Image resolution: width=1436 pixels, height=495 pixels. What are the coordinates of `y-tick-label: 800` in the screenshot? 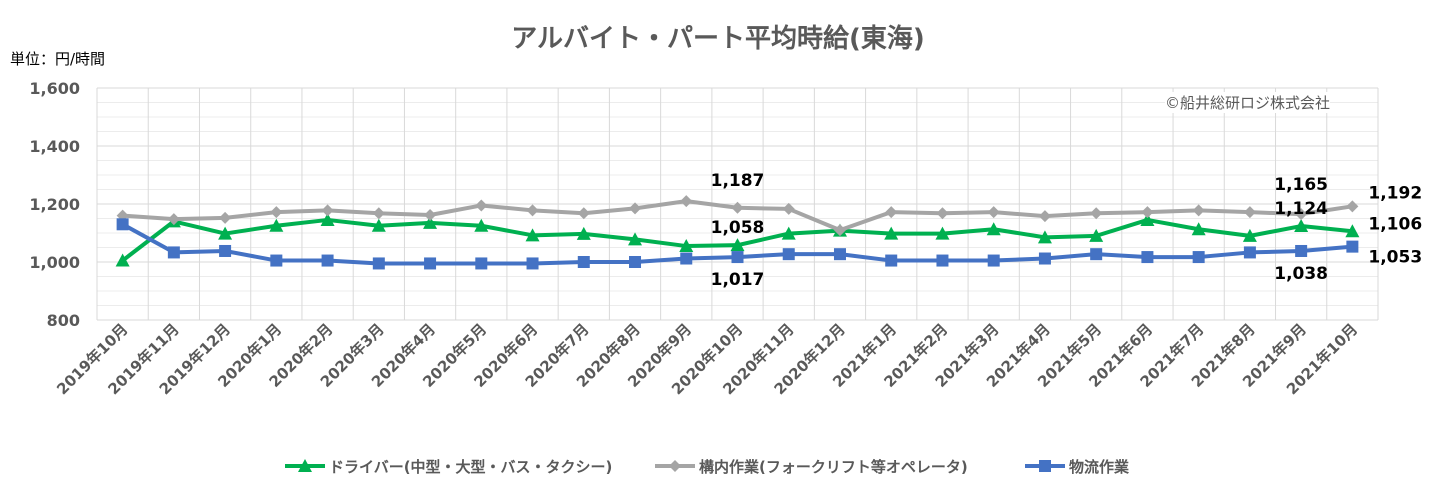 It's located at (63, 320).